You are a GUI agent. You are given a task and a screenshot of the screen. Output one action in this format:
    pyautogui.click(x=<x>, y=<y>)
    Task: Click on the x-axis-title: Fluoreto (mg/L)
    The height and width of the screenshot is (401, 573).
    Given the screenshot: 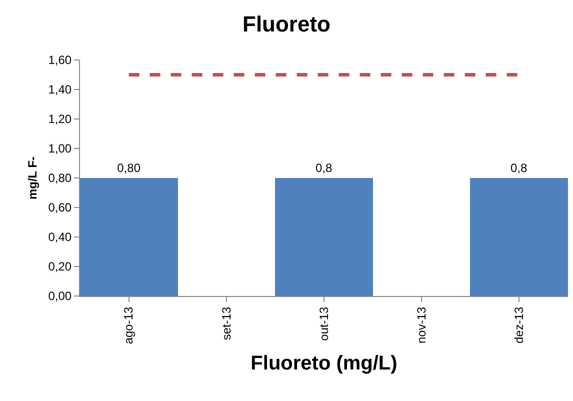 What is the action you would take?
    pyautogui.click(x=324, y=363)
    